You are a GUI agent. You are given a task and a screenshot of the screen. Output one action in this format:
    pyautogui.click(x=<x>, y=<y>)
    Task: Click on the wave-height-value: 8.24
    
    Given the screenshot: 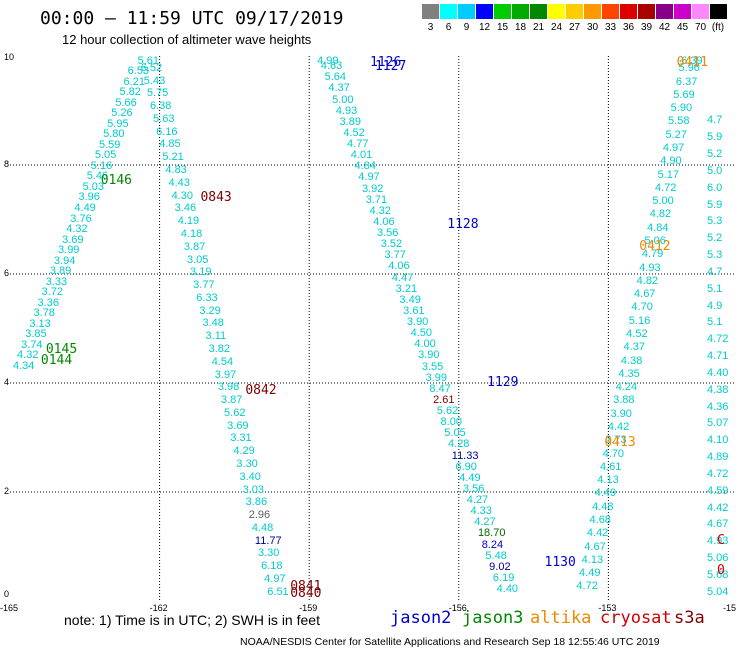 What is the action you would take?
    pyautogui.click(x=492, y=544)
    